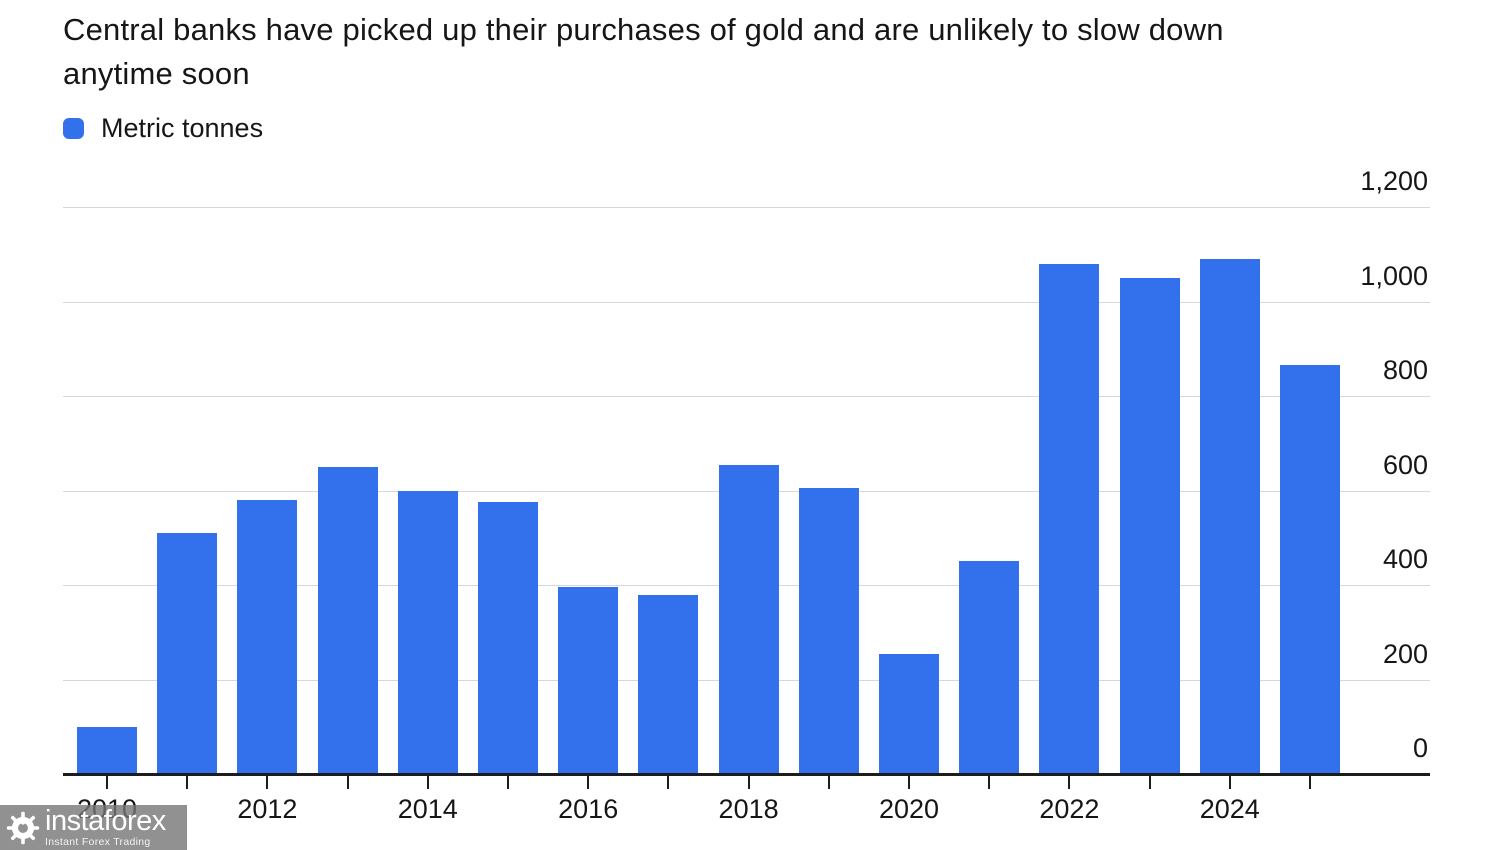 This screenshot has width=1500, height=850. Describe the element at coordinates (267, 782) in the screenshot. I see `x-axis-tick-2012` at that location.